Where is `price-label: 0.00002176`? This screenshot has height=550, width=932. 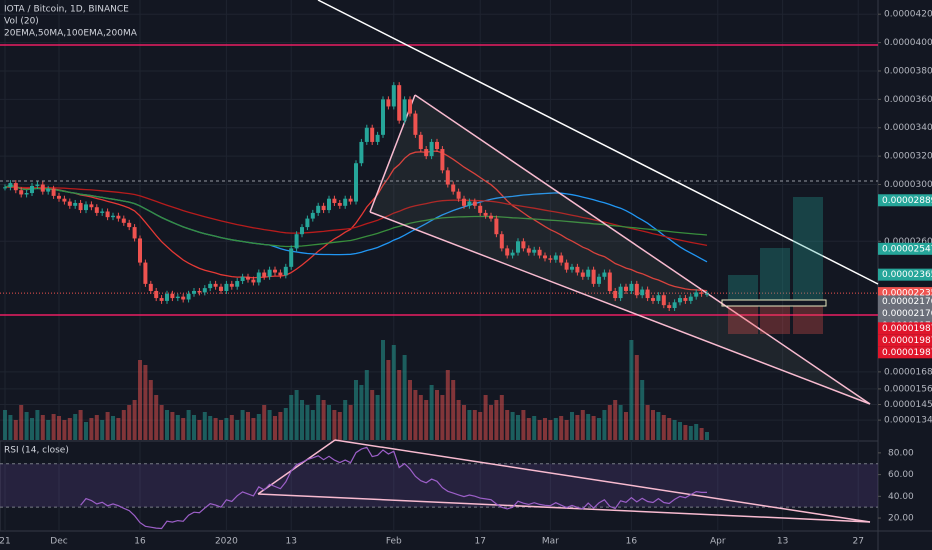 price-label: 0.00002176 is located at coordinates (907, 302).